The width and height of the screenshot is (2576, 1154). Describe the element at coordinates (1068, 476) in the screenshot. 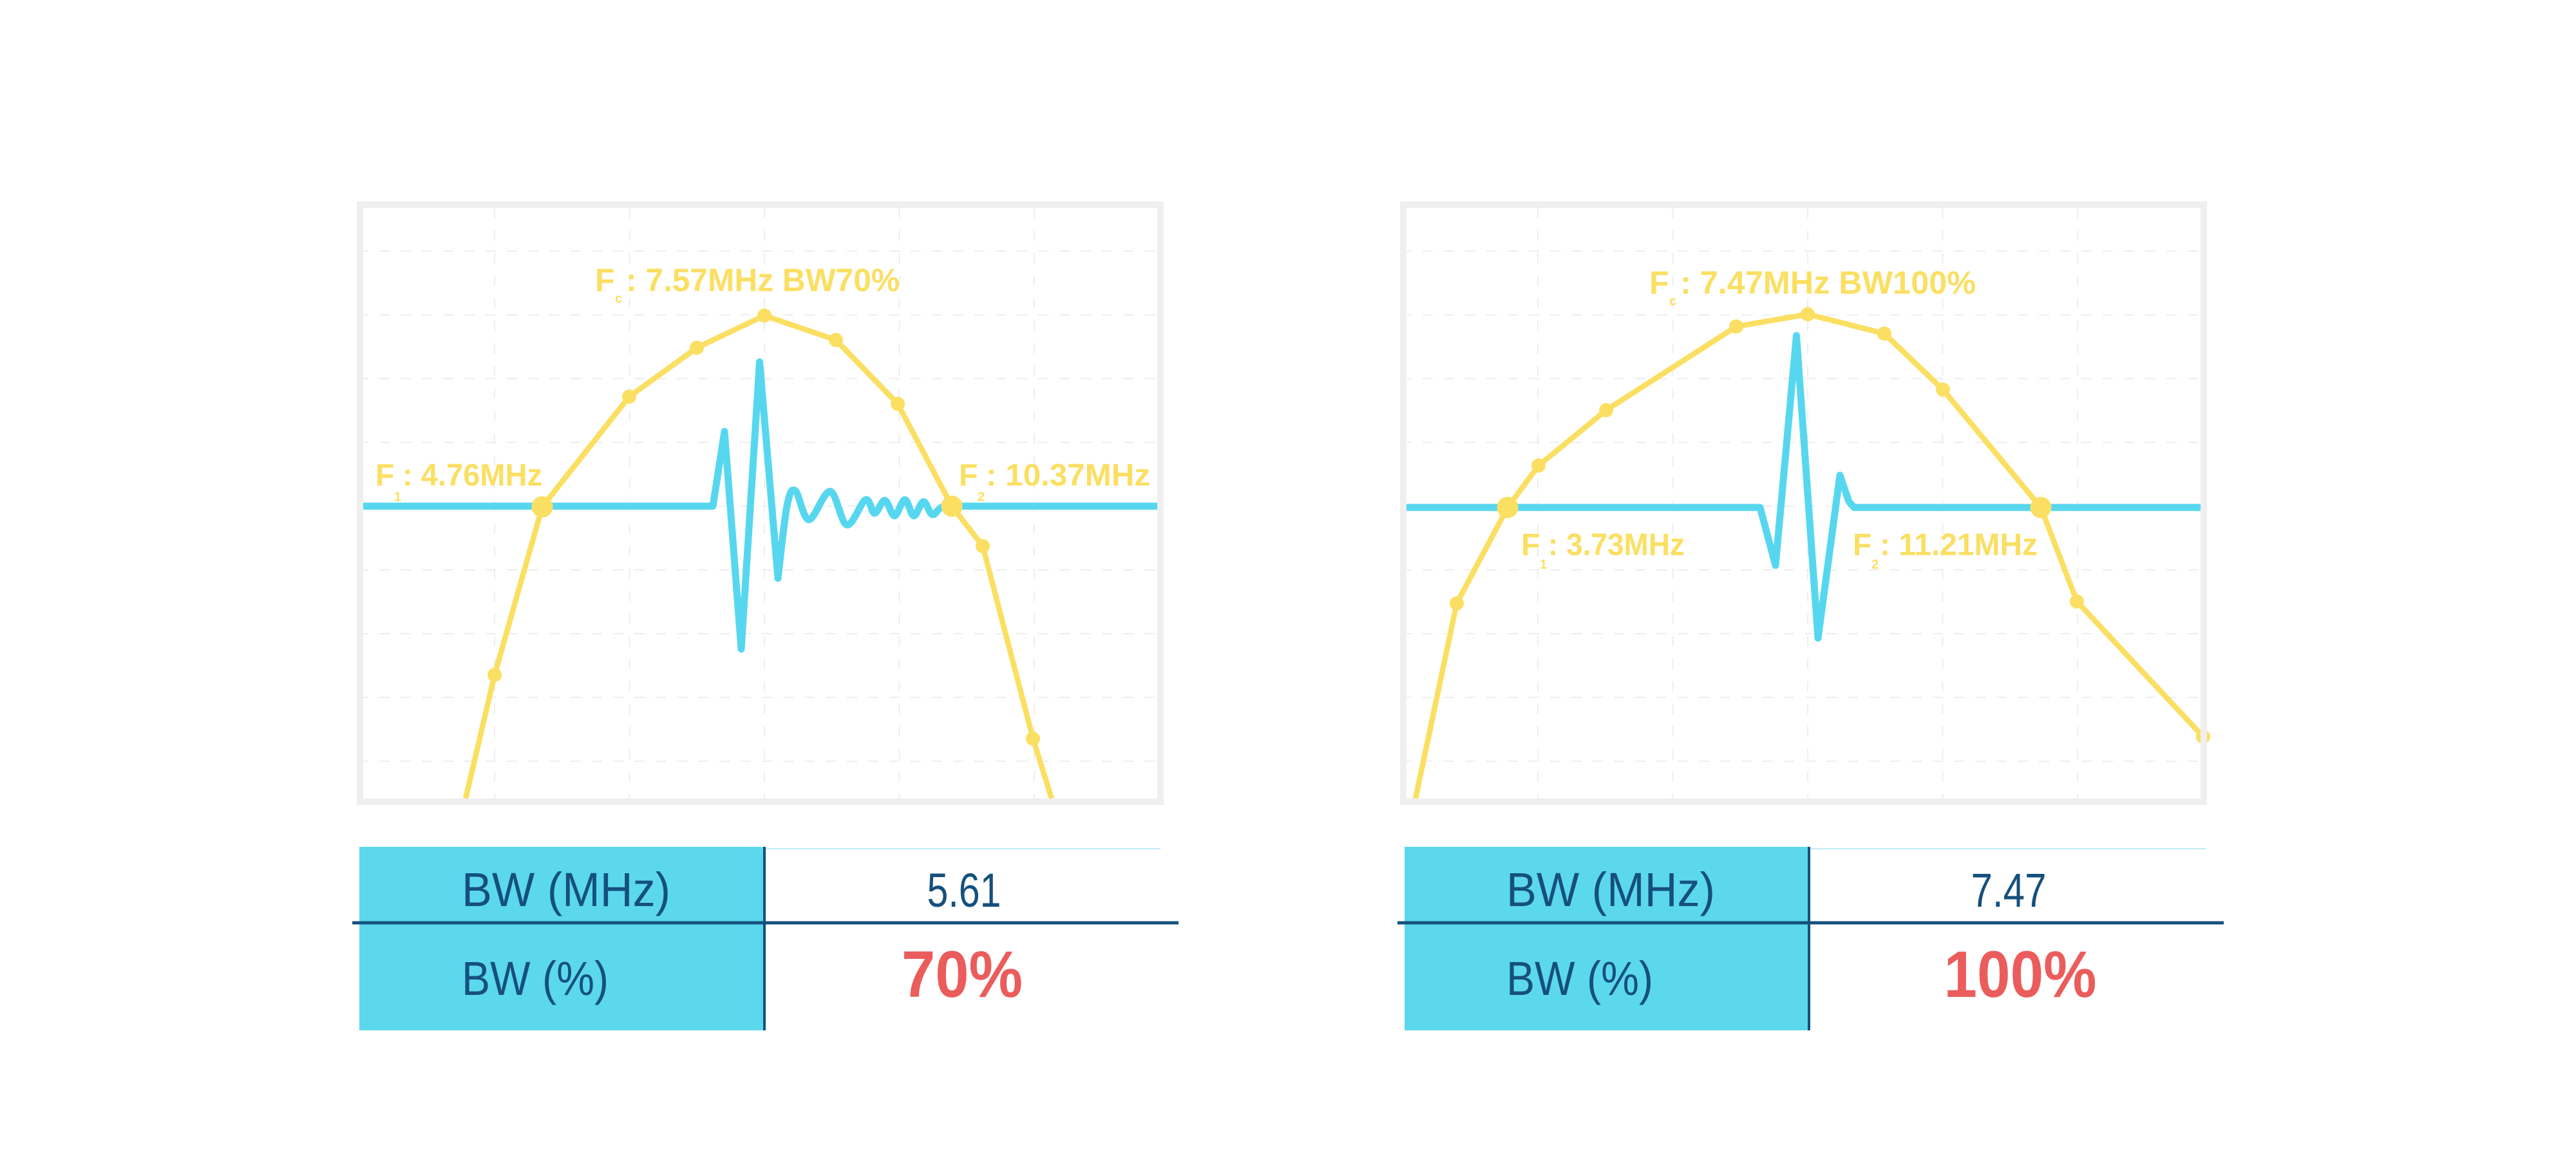

I see `svg-text:: 10.37MHz: : 10.37MHz` at that location.